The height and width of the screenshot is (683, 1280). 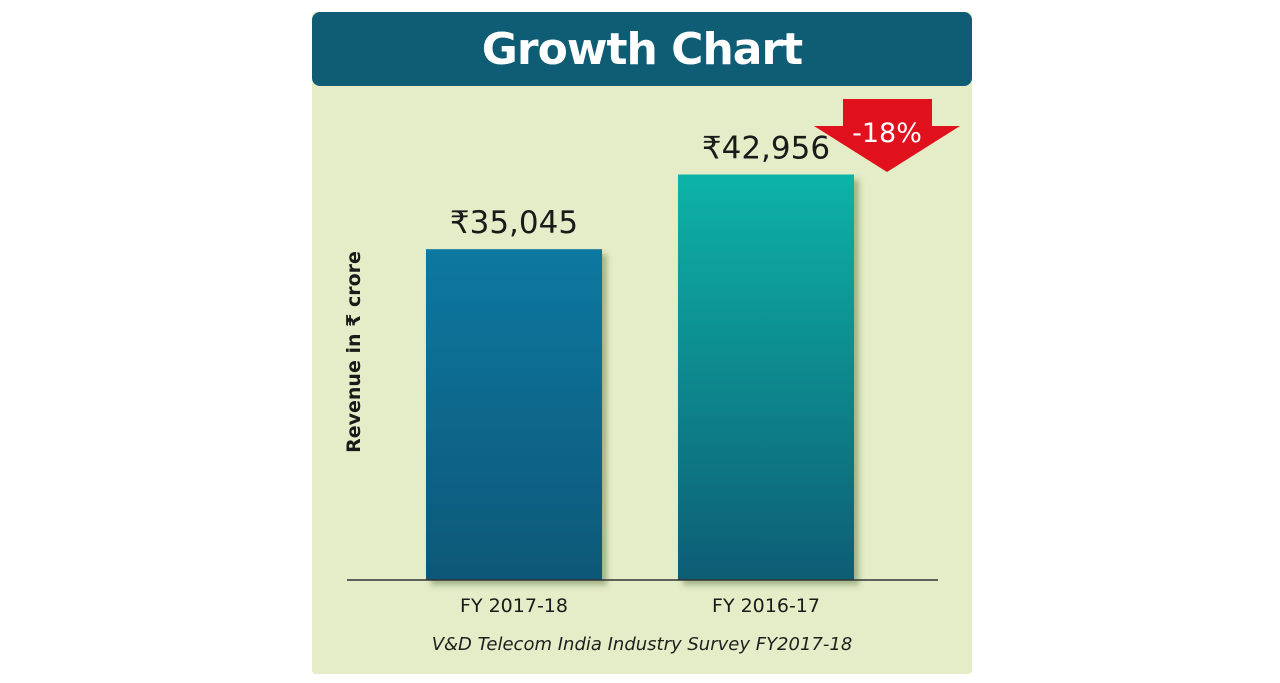 I want to click on chart-title: Growth Chart, so click(x=642, y=49).